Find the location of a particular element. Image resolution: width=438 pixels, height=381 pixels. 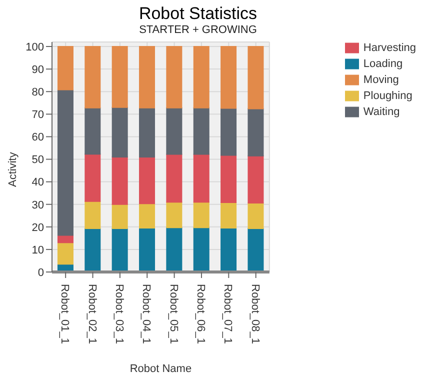

legend-label: Waiting is located at coordinates (381, 112).